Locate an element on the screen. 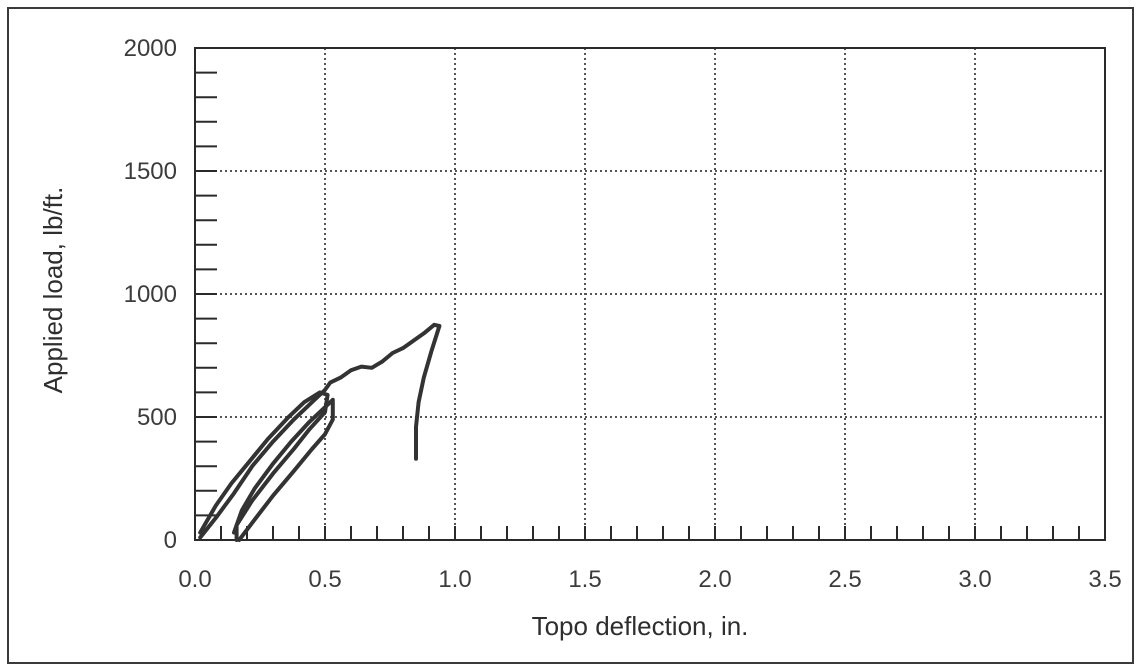 This screenshot has width=1141, height=671. x-tick-label: 2.5 is located at coordinates (844, 579).